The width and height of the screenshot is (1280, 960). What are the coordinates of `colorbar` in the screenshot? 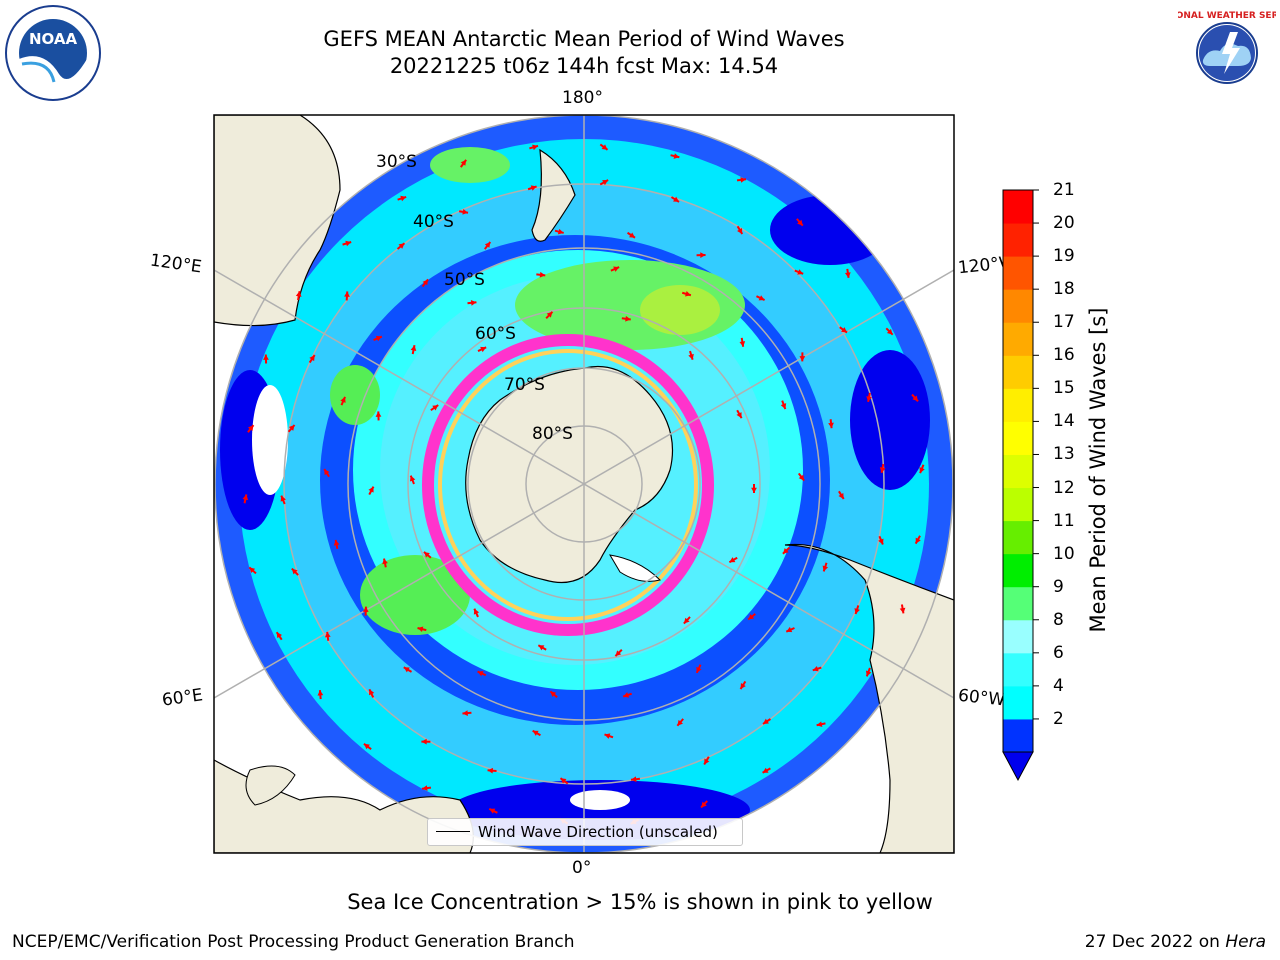 It's located at (1020, 485).